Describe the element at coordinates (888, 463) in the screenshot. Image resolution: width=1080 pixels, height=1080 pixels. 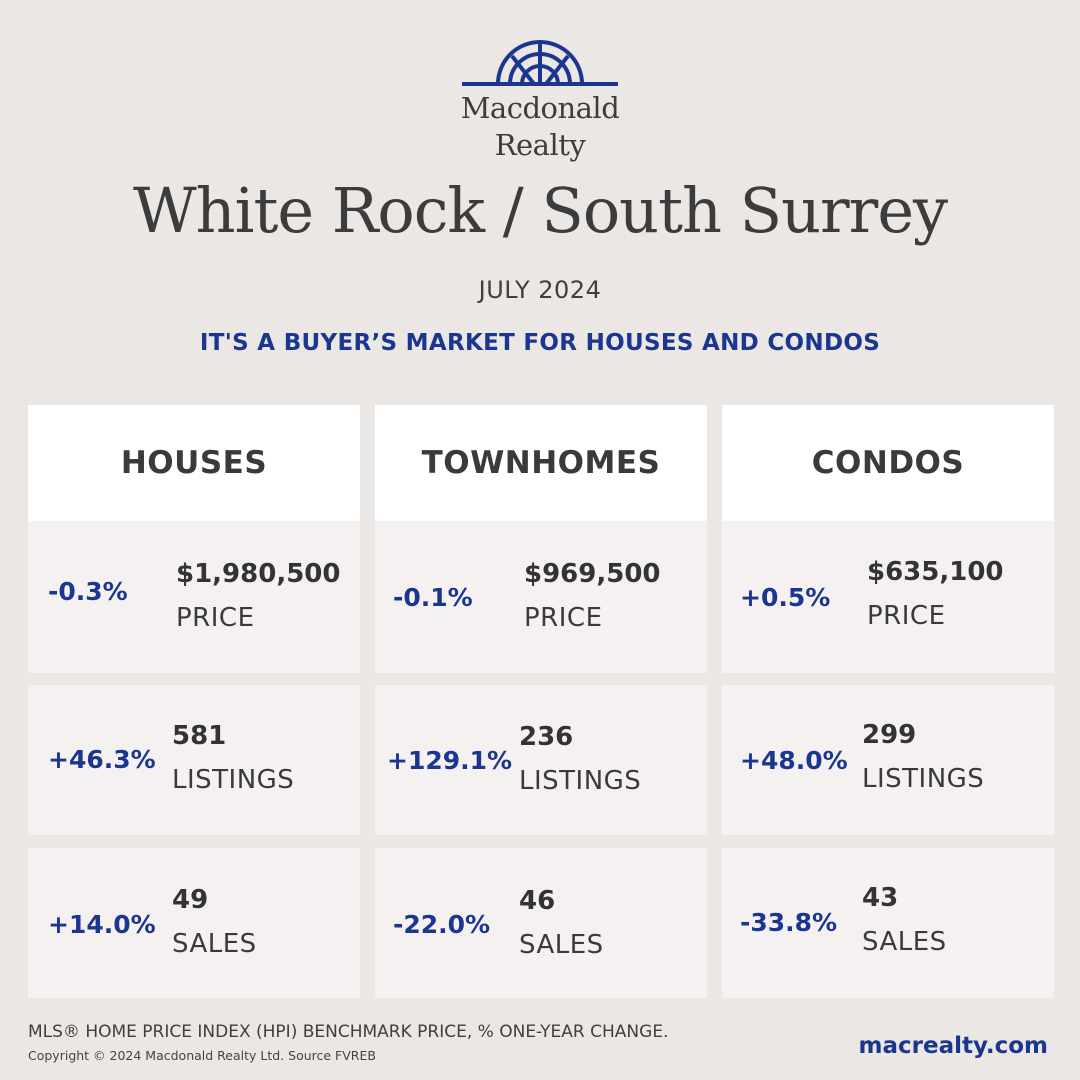
I see `condos-header: CONDOS` at that location.